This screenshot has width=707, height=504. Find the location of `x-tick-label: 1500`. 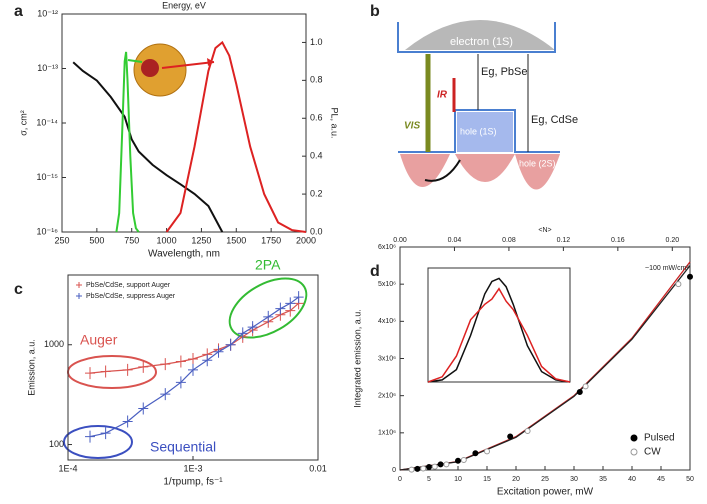

x-tick-label: 1500 is located at coordinates (236, 240).